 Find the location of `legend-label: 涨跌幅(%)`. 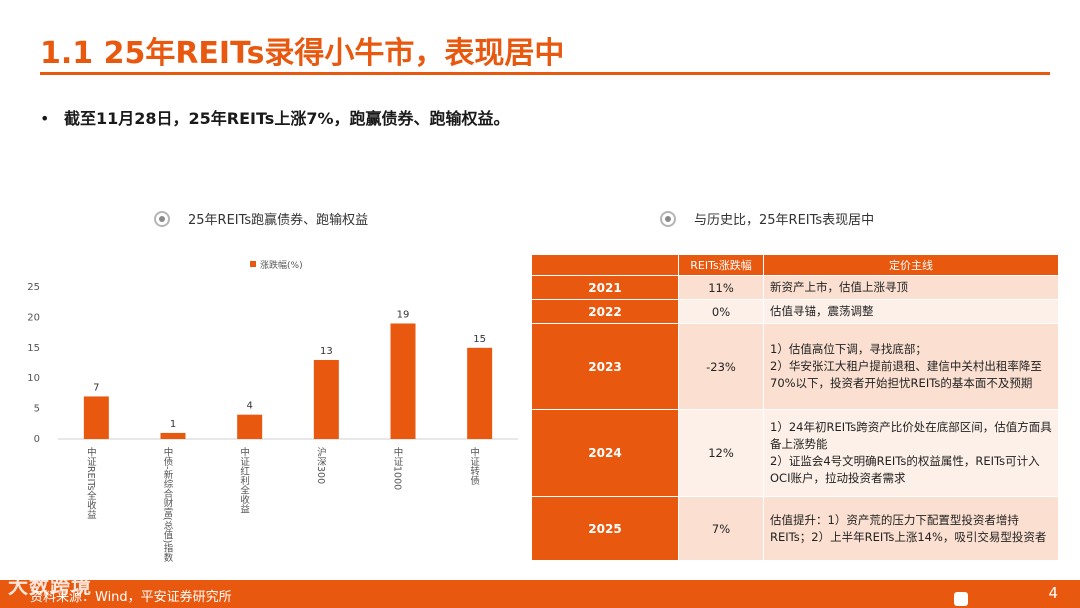

legend-label: 涨跌幅(%) is located at coordinates (281, 265).